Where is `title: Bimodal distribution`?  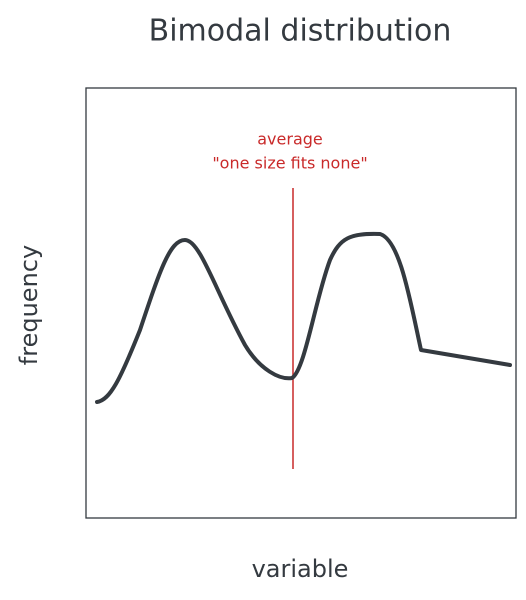 title: Bimodal distribution is located at coordinates (300, 31).